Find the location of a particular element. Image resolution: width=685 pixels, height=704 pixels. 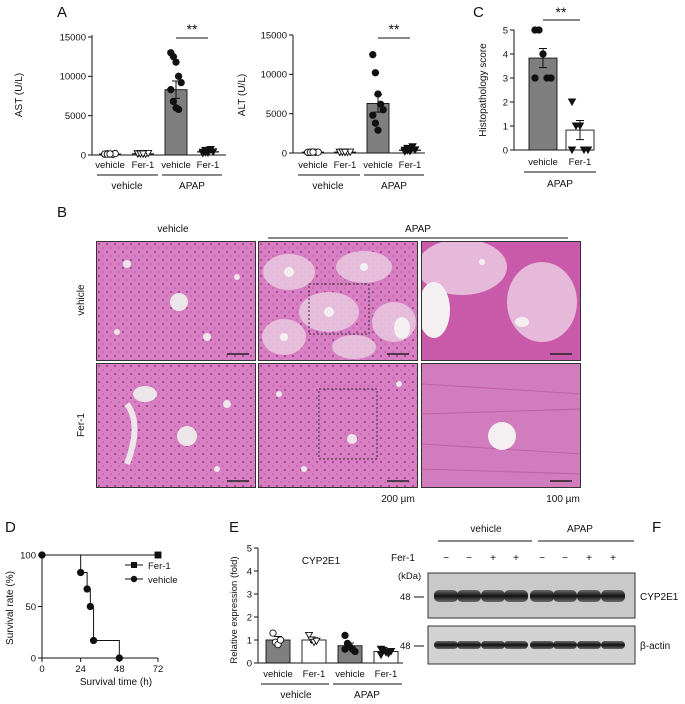

cyp-ytick-2: 2 is located at coordinates (249, 617).